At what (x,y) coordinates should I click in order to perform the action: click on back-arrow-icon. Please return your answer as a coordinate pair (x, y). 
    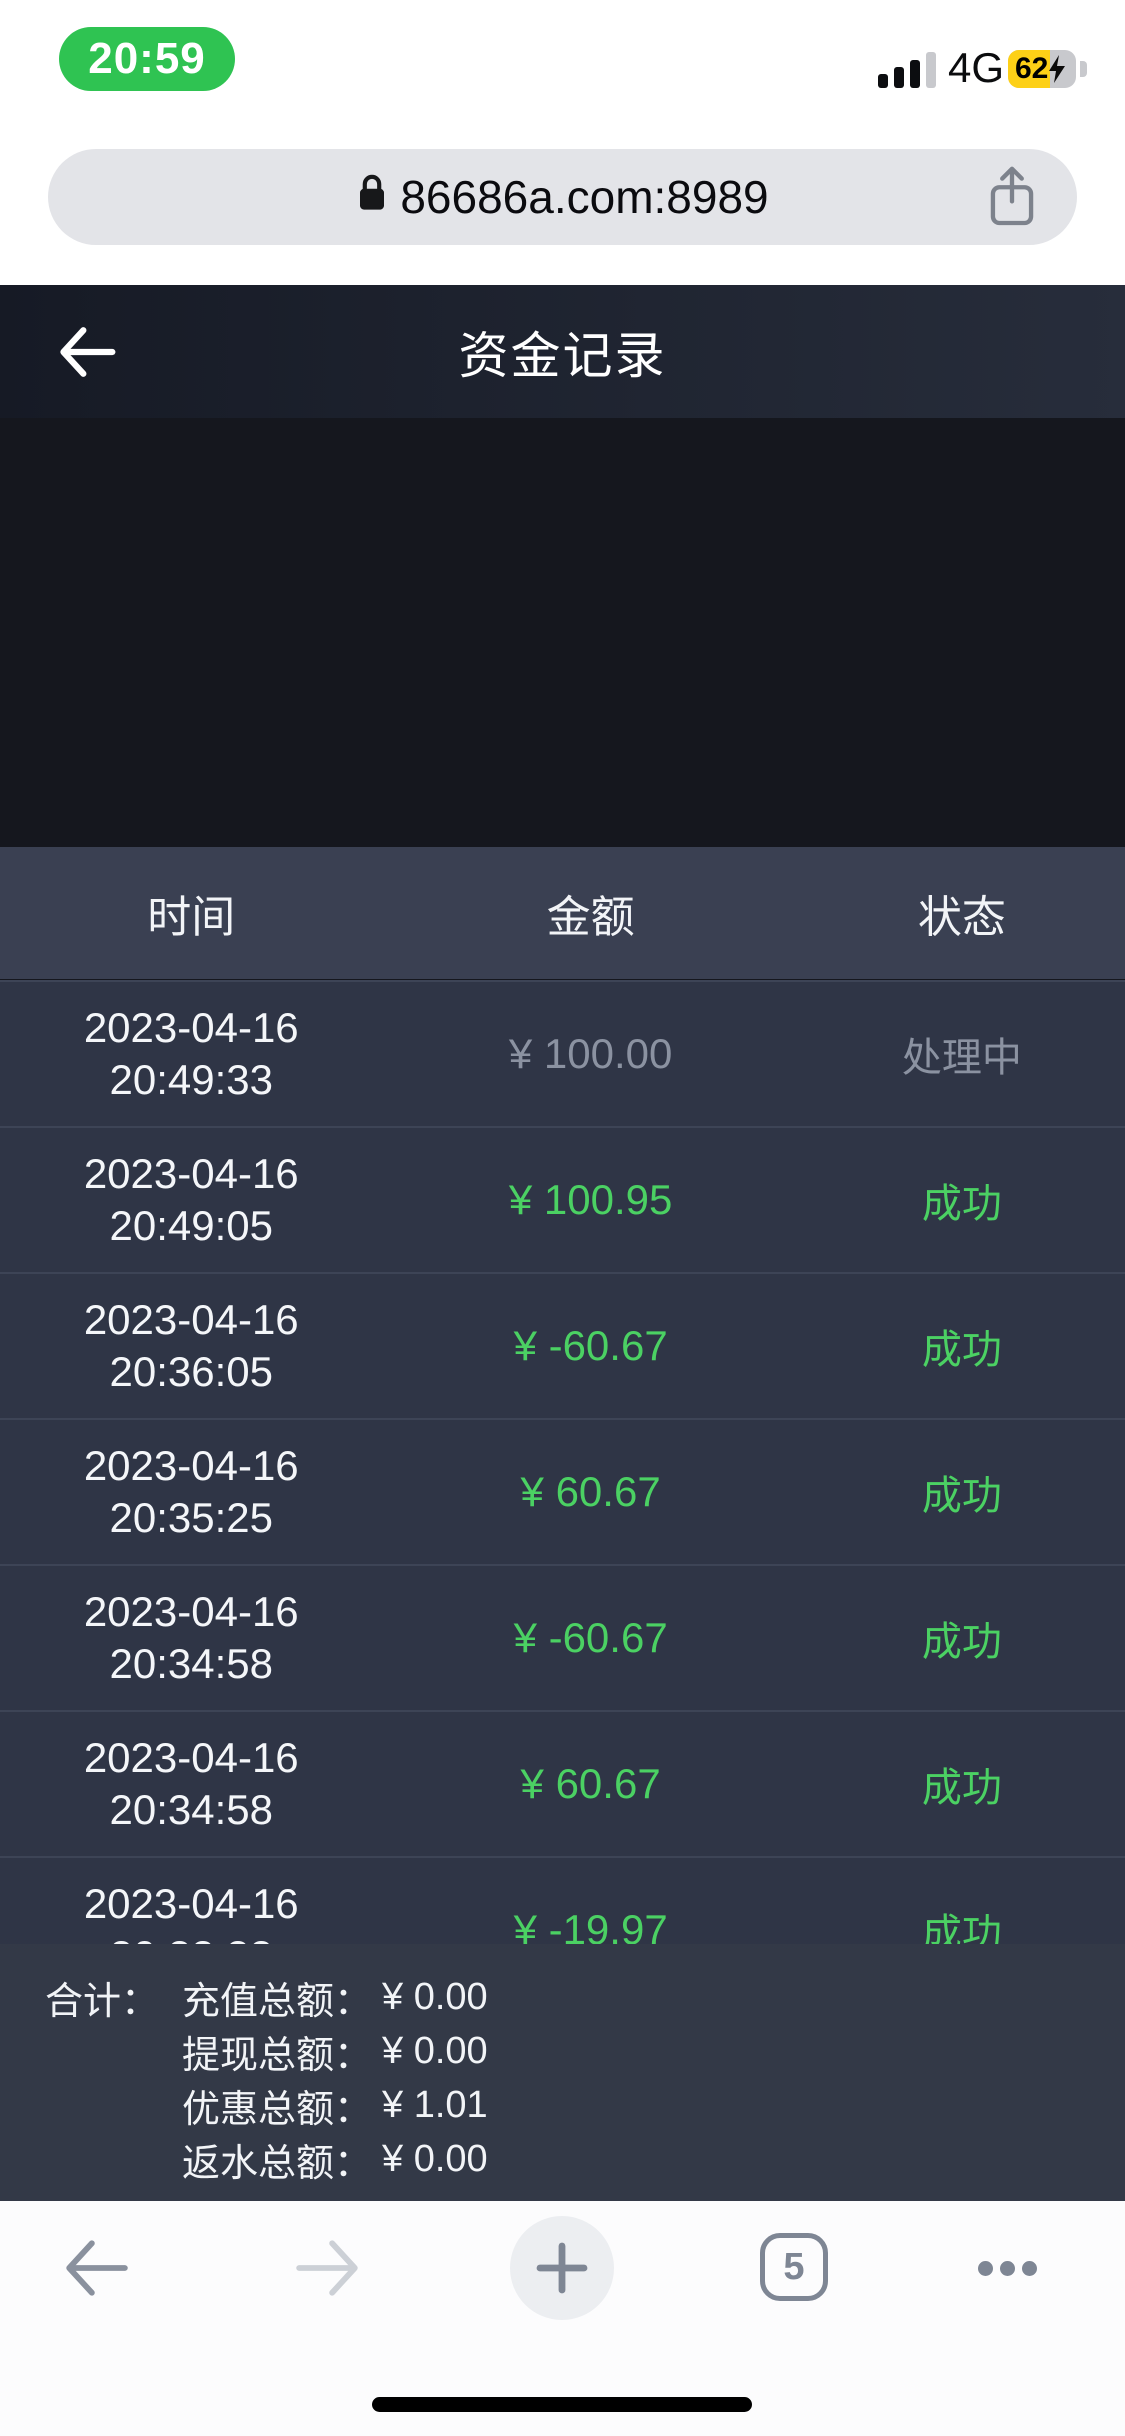
    Looking at the image, I should click on (88, 352).